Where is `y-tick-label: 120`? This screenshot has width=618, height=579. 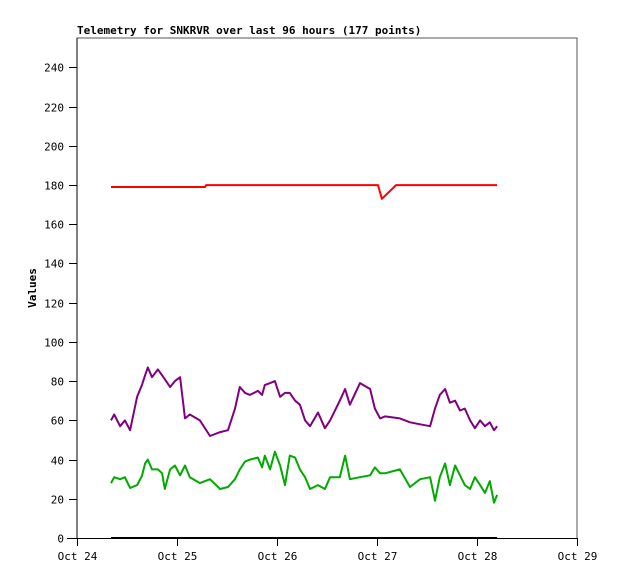 y-tick-label: 120 is located at coordinates (54, 304).